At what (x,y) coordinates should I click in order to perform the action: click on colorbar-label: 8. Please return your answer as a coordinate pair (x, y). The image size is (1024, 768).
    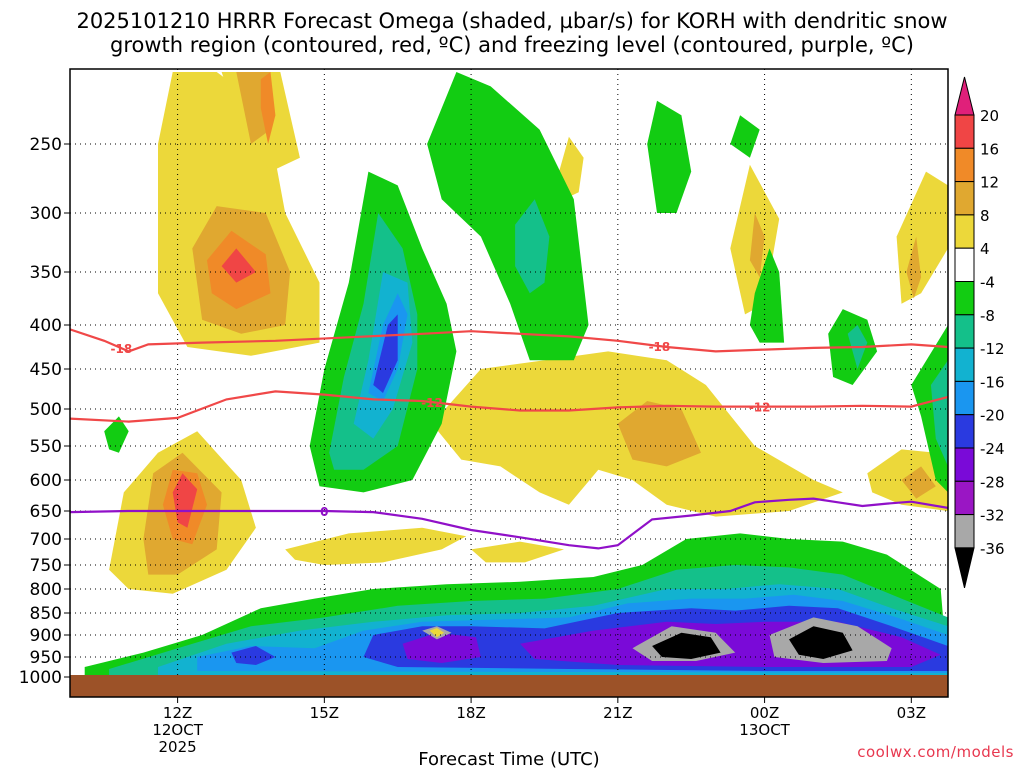
    Looking at the image, I should click on (985, 216).